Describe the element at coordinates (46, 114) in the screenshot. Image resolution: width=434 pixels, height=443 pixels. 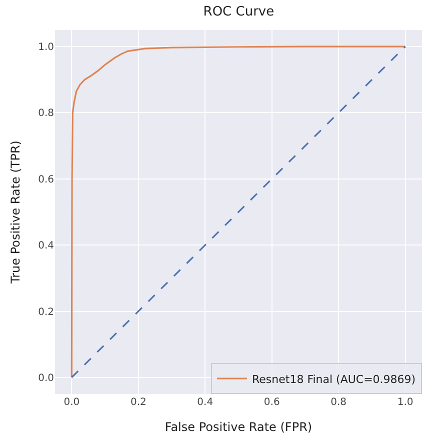
I see `y-tick-label: 0.8` at that location.